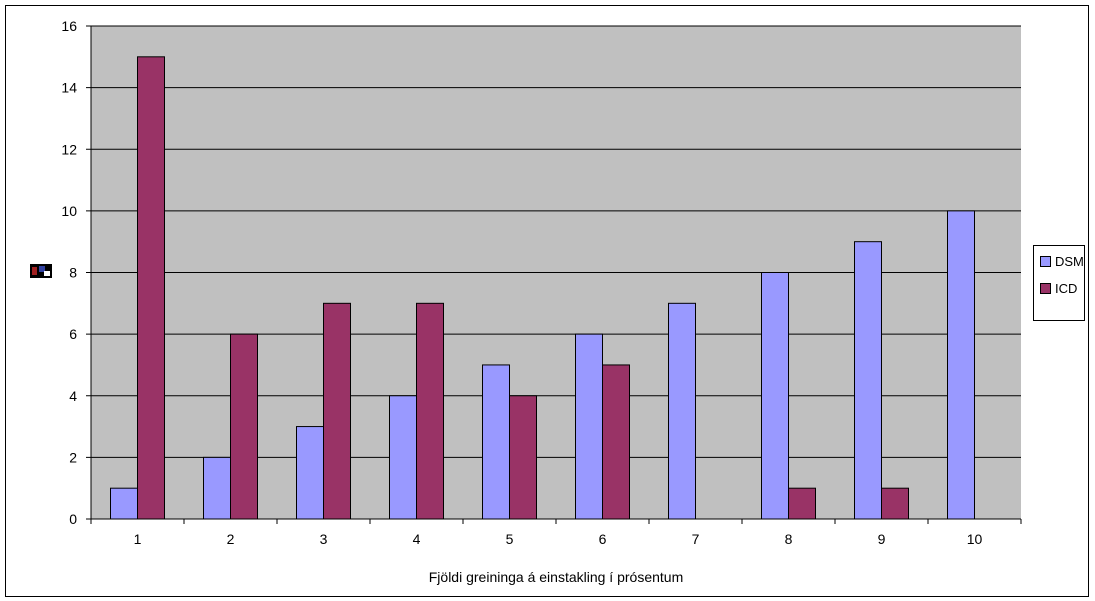 Image resolution: width=1095 pixels, height=601 pixels. What do you see at coordinates (73, 519) in the screenshot?
I see `y-tick-label: 0` at bounding box center [73, 519].